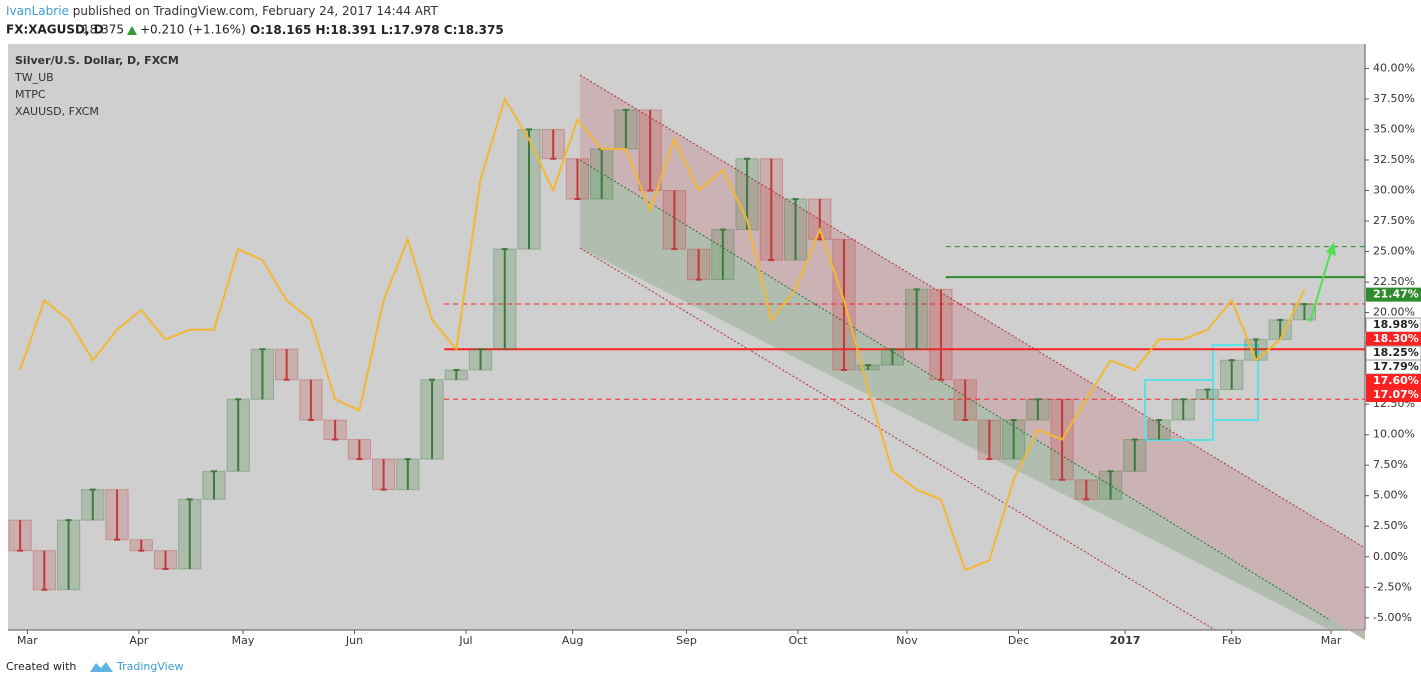 This screenshot has height=685, width=1421. Describe the element at coordinates (1394, 67) in the screenshot. I see `y-tick-label: 40.00%` at that location.